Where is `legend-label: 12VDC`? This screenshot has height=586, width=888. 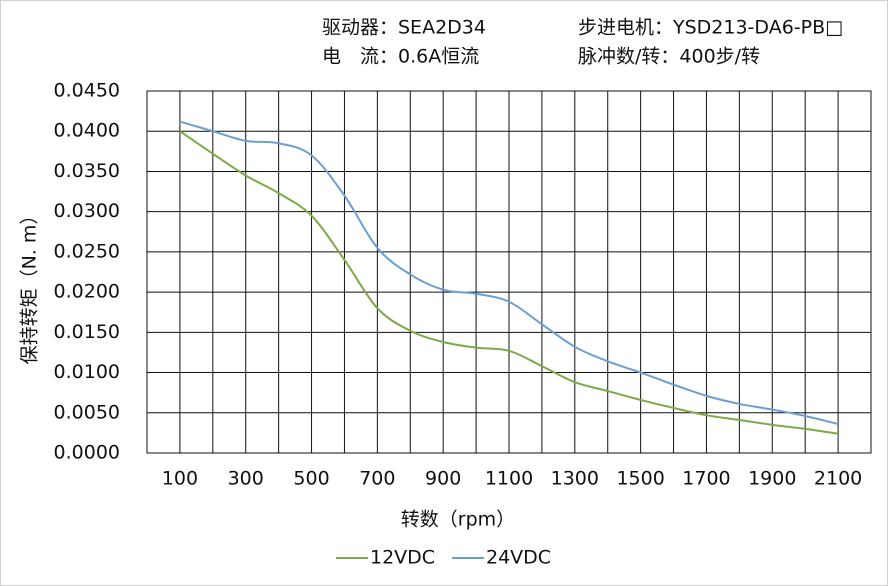 legend-label: 12VDC is located at coordinates (402, 558).